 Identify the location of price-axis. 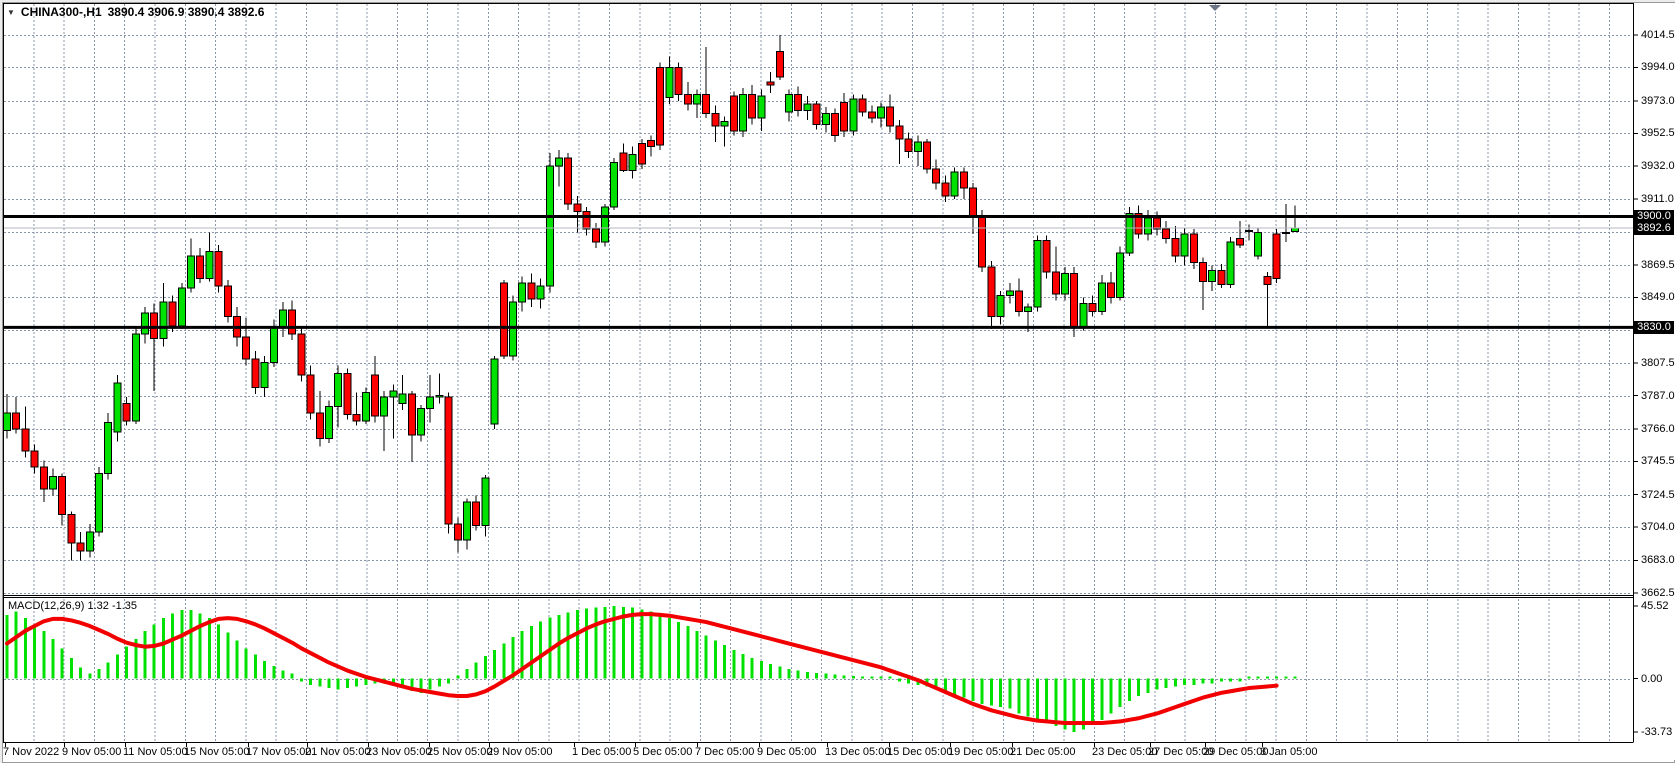
(1654, 372).